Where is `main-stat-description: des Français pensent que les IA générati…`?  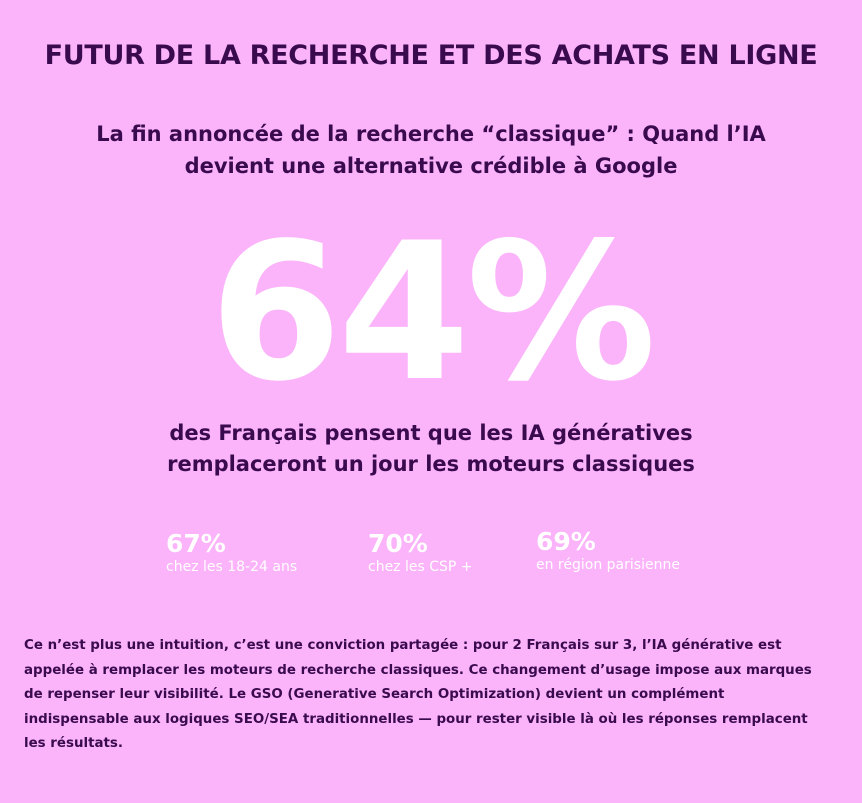
main-stat-description: des Français pensent que les IA générati… is located at coordinates (431, 449).